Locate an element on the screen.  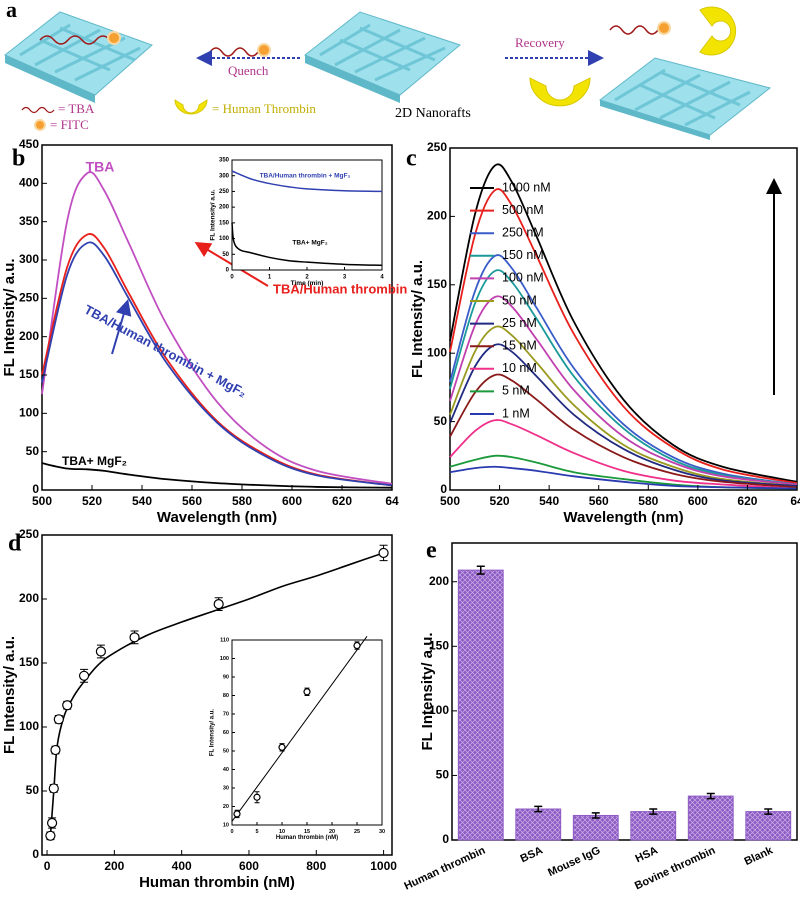
legend-label: 250 nM is located at coordinates (523, 232).